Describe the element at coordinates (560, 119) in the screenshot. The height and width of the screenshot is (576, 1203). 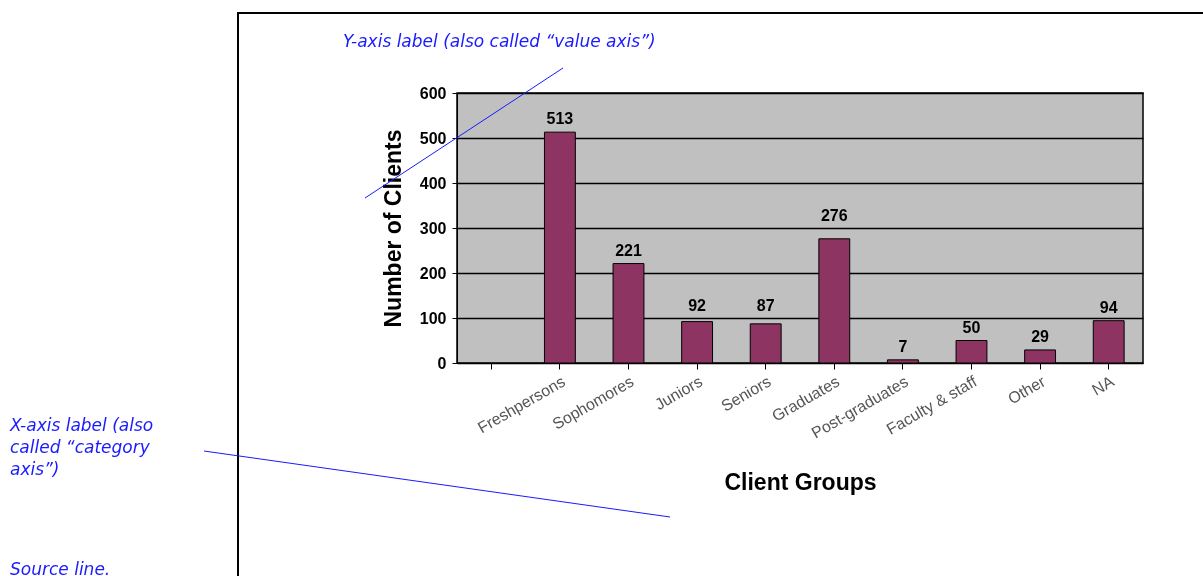
I see `data-label: 513` at that location.